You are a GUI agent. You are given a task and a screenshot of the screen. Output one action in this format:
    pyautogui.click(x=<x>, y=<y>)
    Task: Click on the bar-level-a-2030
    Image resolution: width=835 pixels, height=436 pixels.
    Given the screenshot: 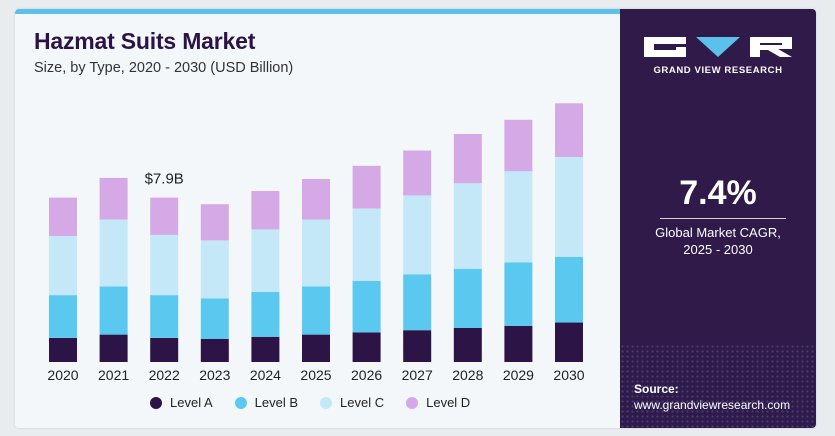 What is the action you would take?
    pyautogui.click(x=569, y=342)
    